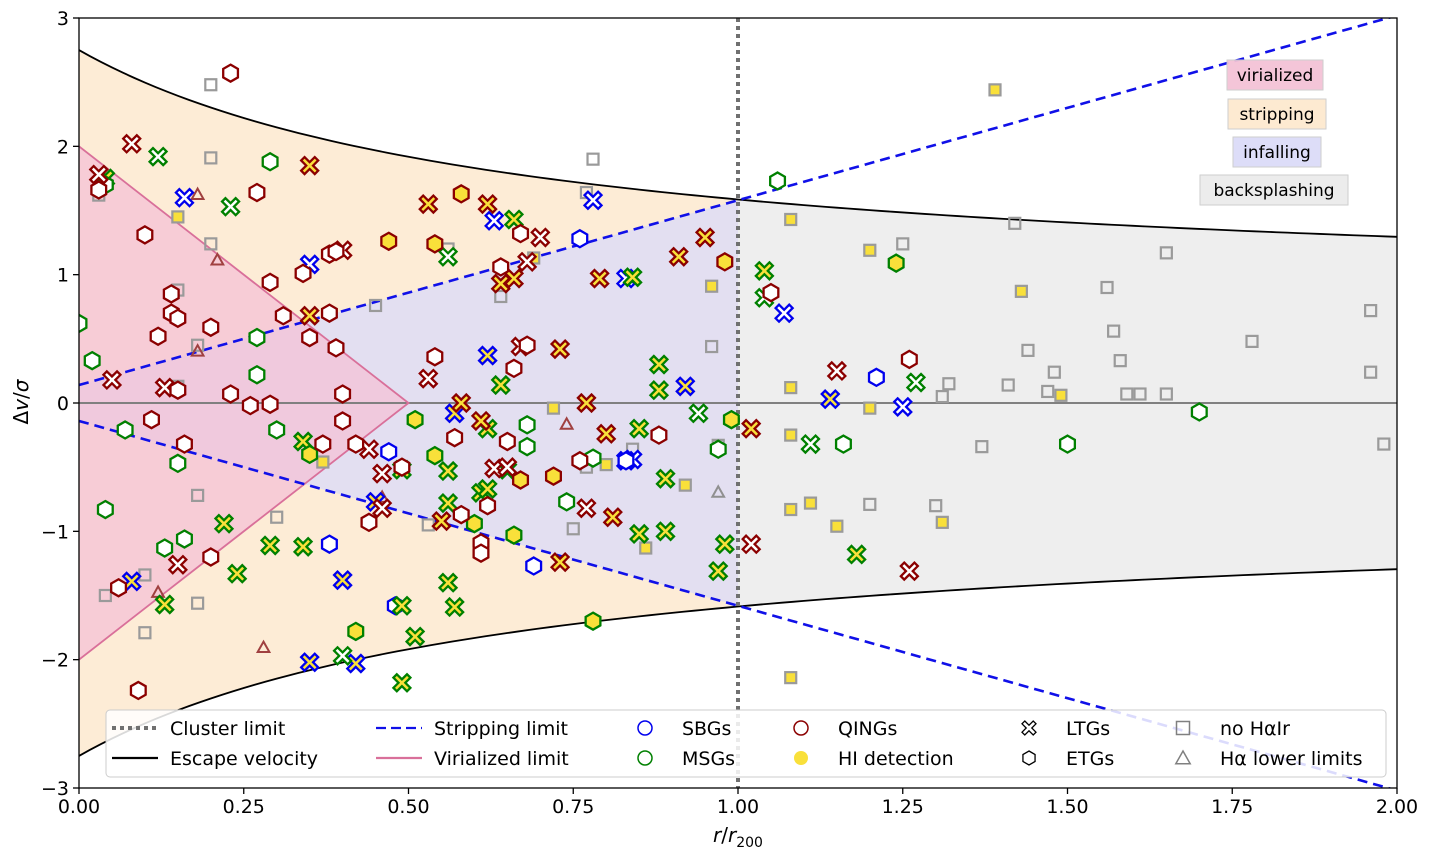 This screenshot has width=1431, height=856. I want to click on x-tick-label: 1.75, so click(1232, 807).